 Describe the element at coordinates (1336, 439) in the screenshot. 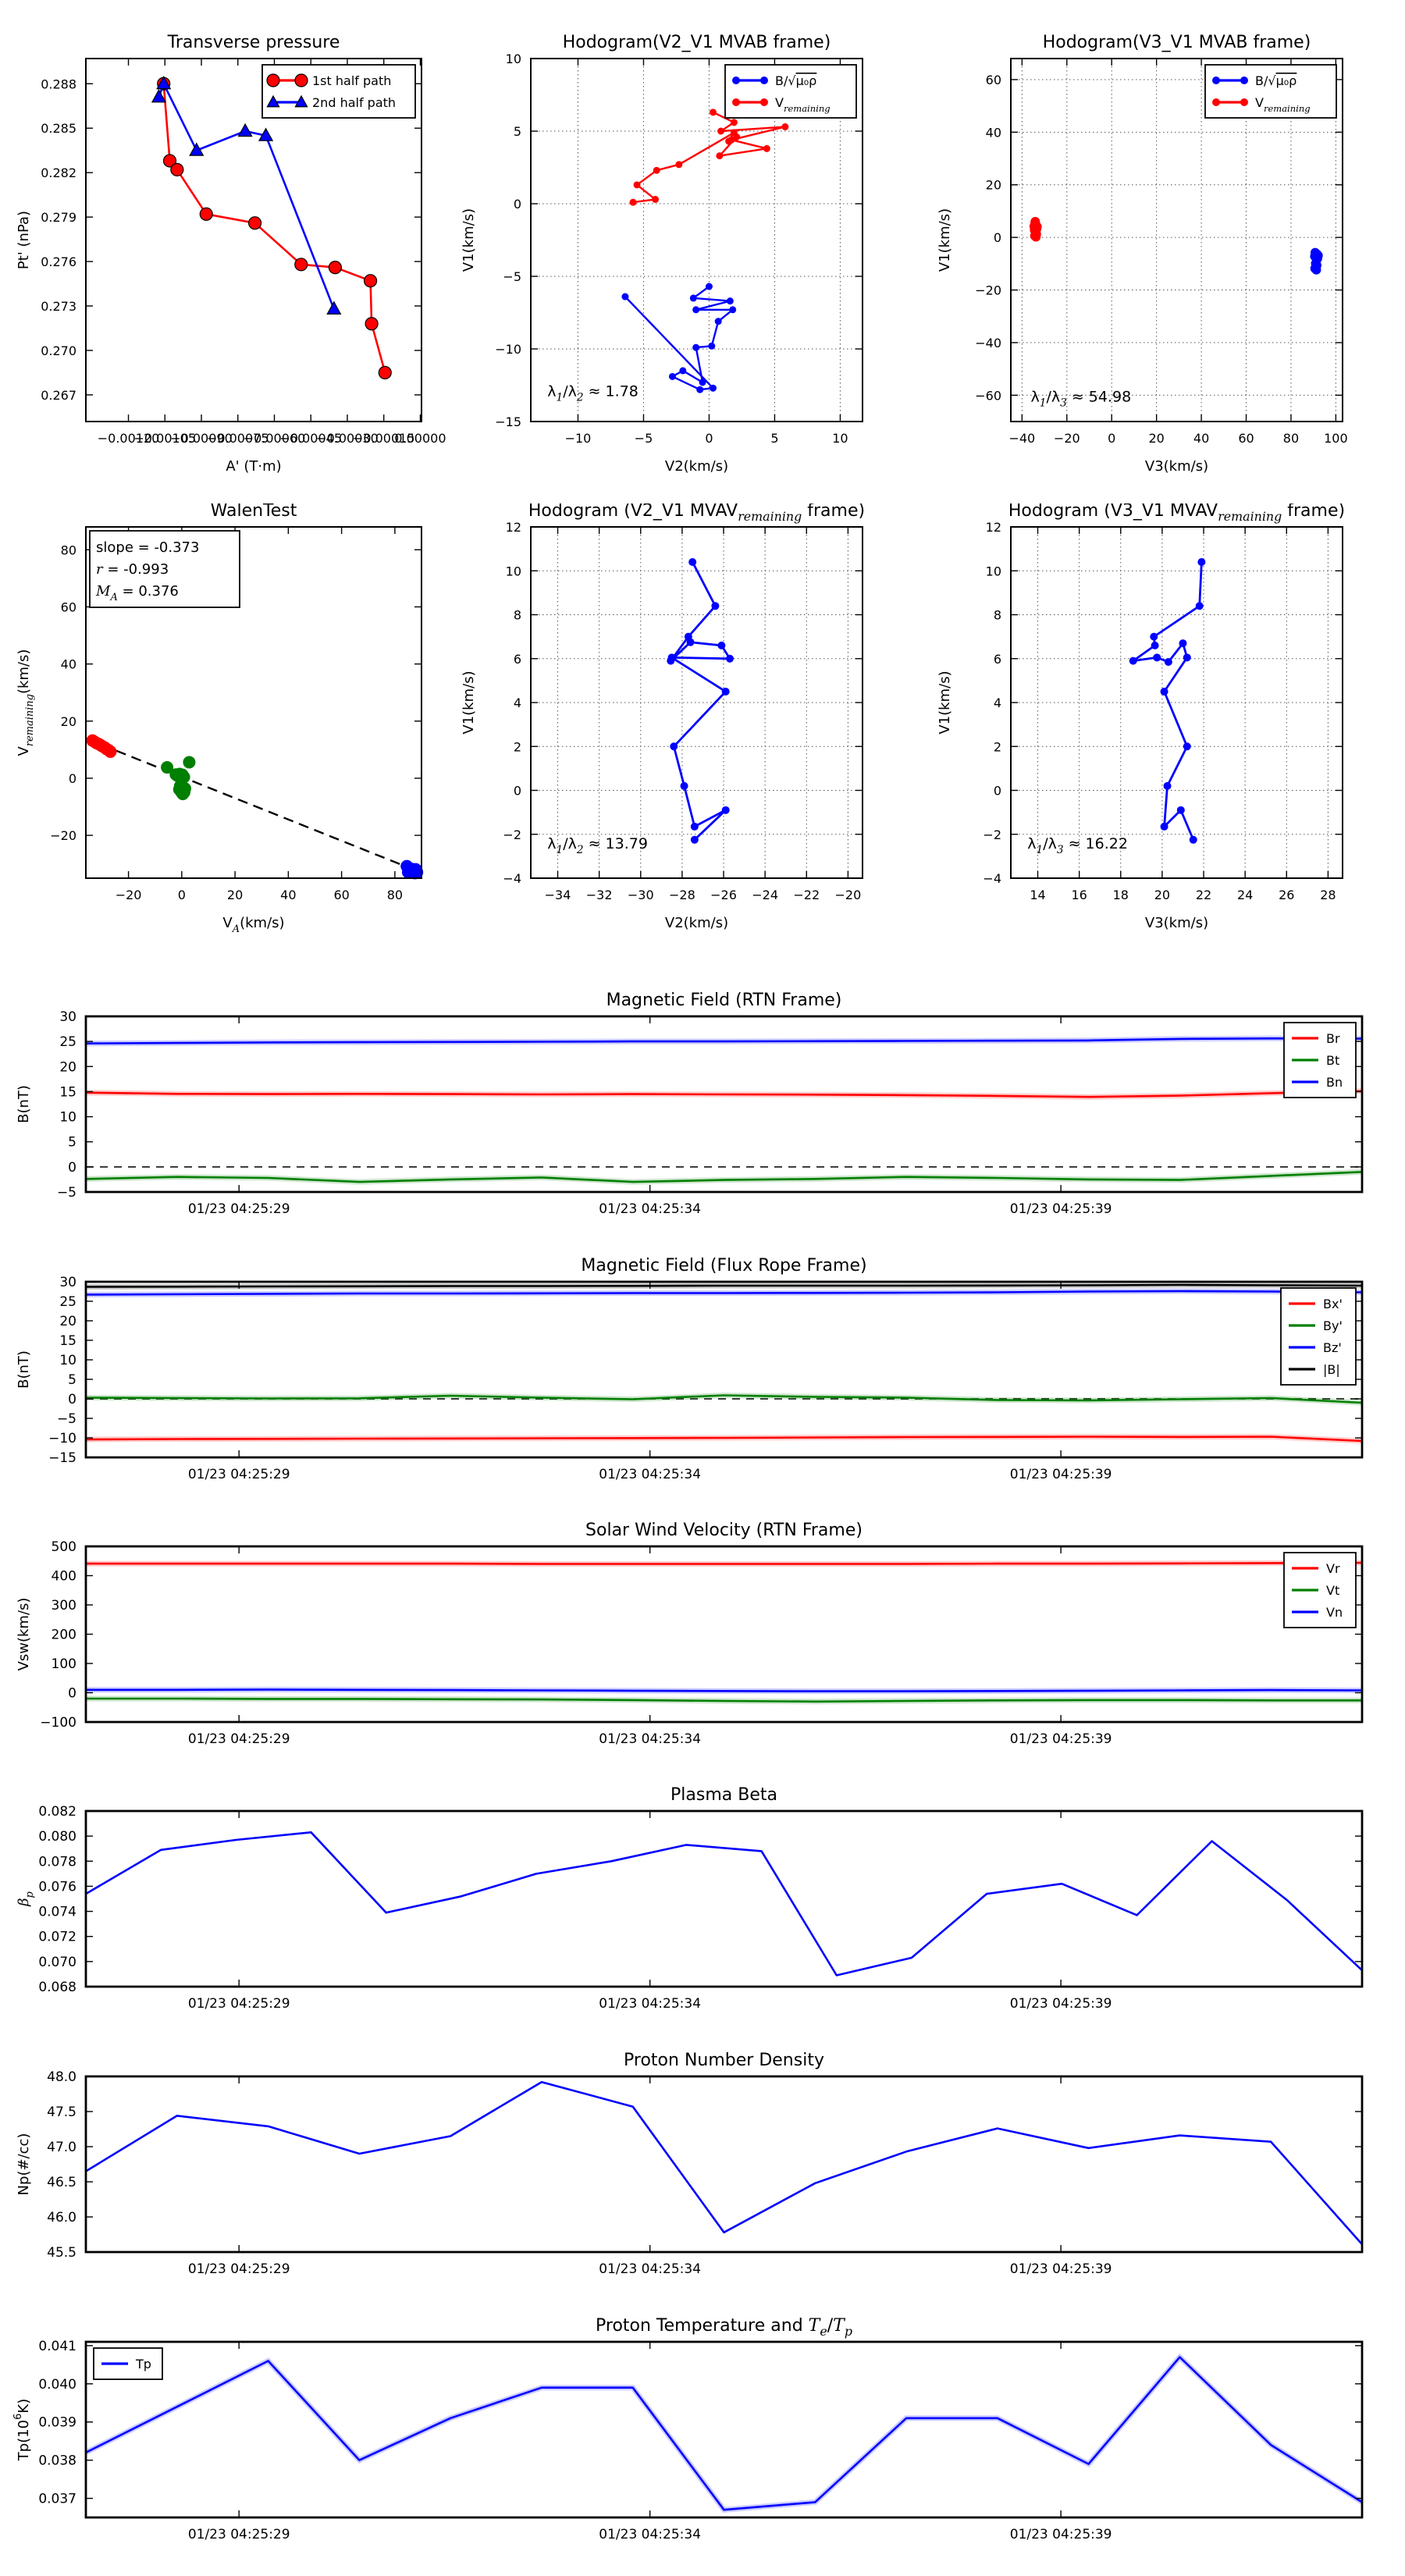

I see `svg-text: 100` at that location.